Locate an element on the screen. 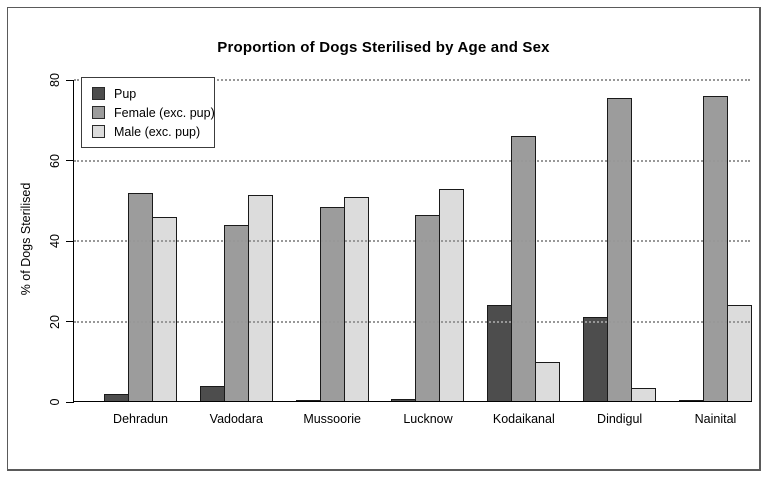 This screenshot has height=484, width=772. x-tick-label-kodaikanal: Kodaikanal is located at coordinates (523, 419).